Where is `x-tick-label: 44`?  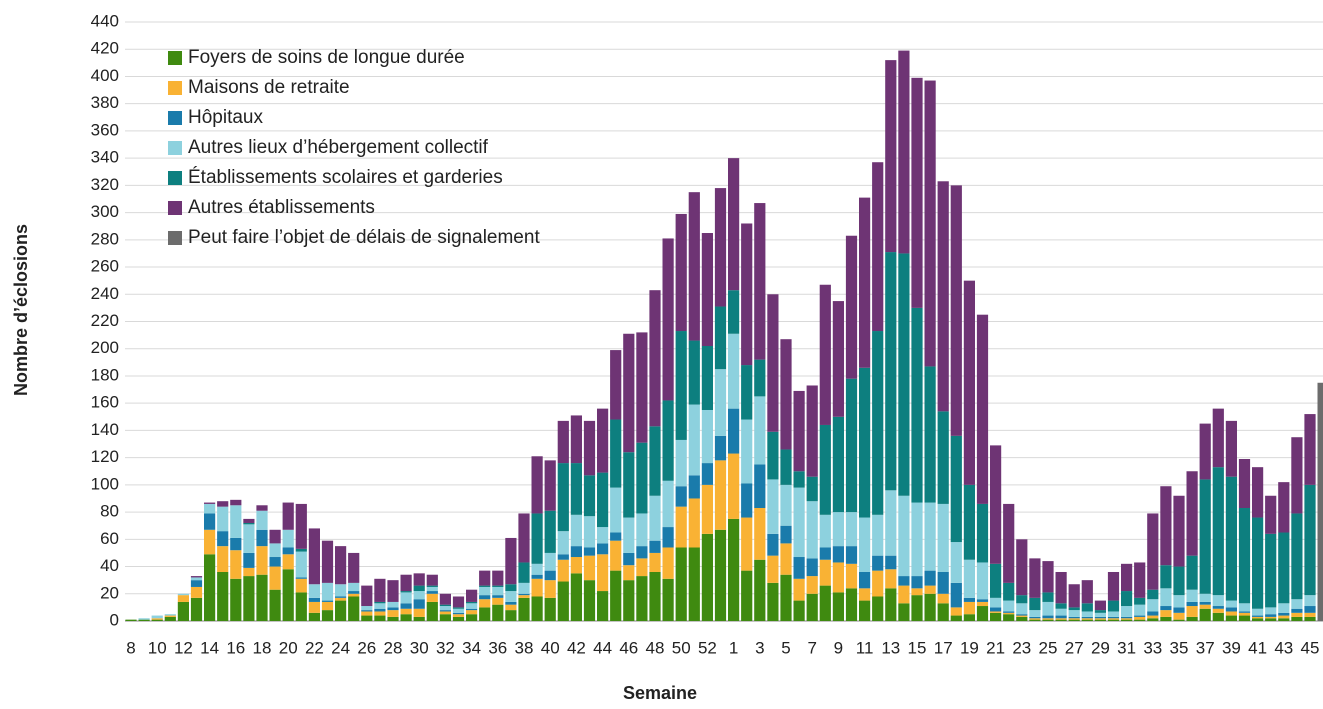 x-tick-label: 44 is located at coordinates (602, 647).